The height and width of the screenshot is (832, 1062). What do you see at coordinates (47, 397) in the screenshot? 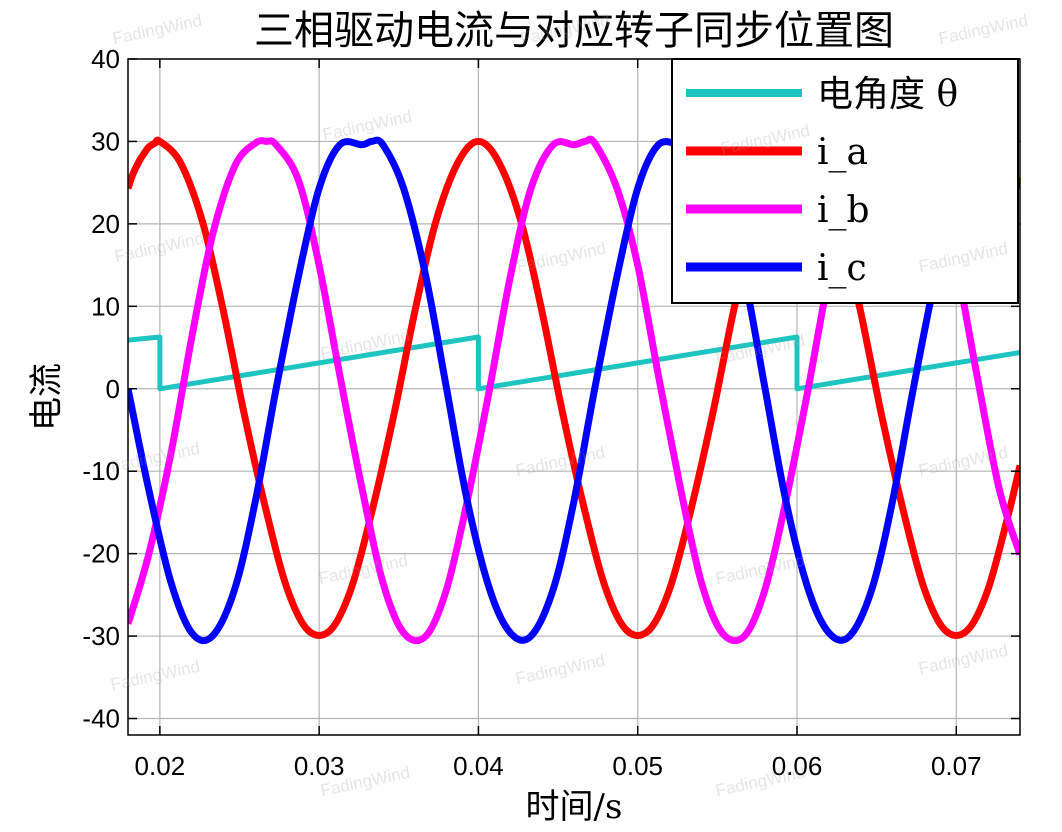
I see `y-axis-label: 电流` at bounding box center [47, 397].